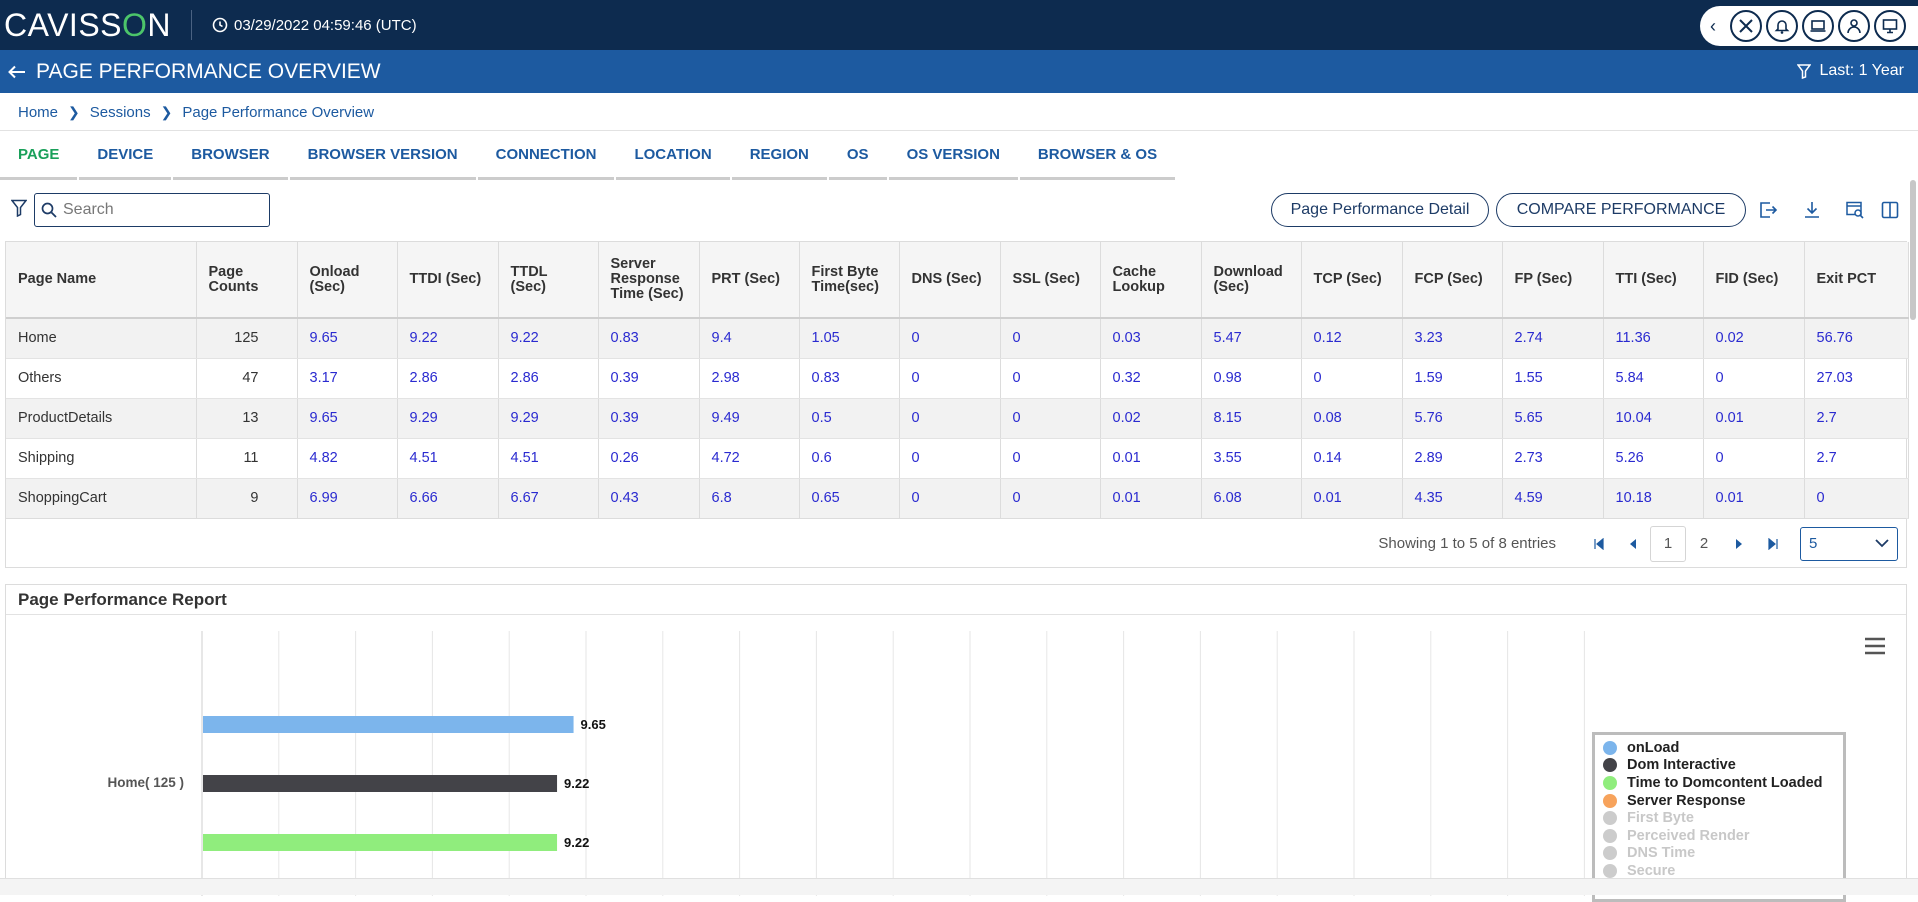  What do you see at coordinates (1719, 836) in the screenshot?
I see `legend-item: Perceived Render` at bounding box center [1719, 836].